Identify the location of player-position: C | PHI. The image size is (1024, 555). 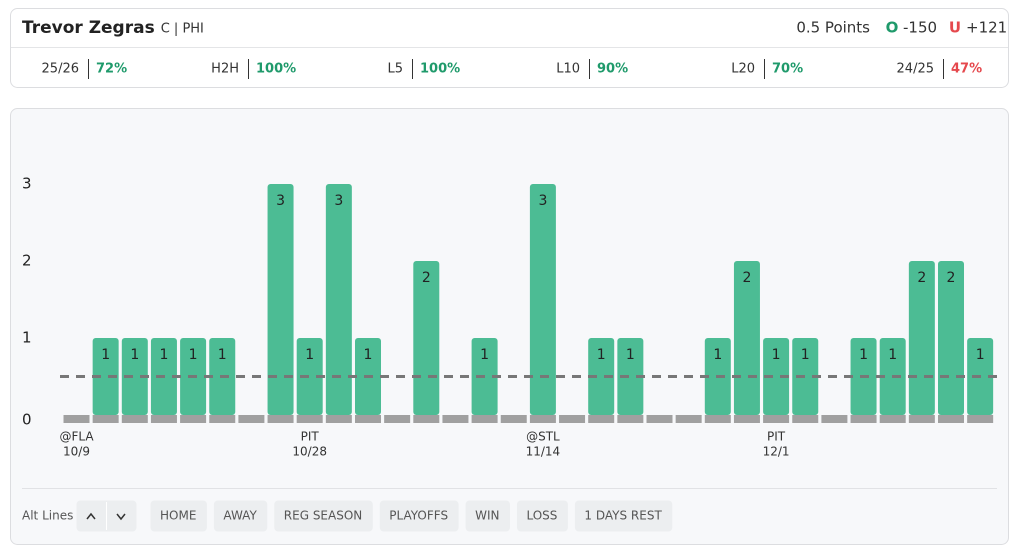
(182, 29).